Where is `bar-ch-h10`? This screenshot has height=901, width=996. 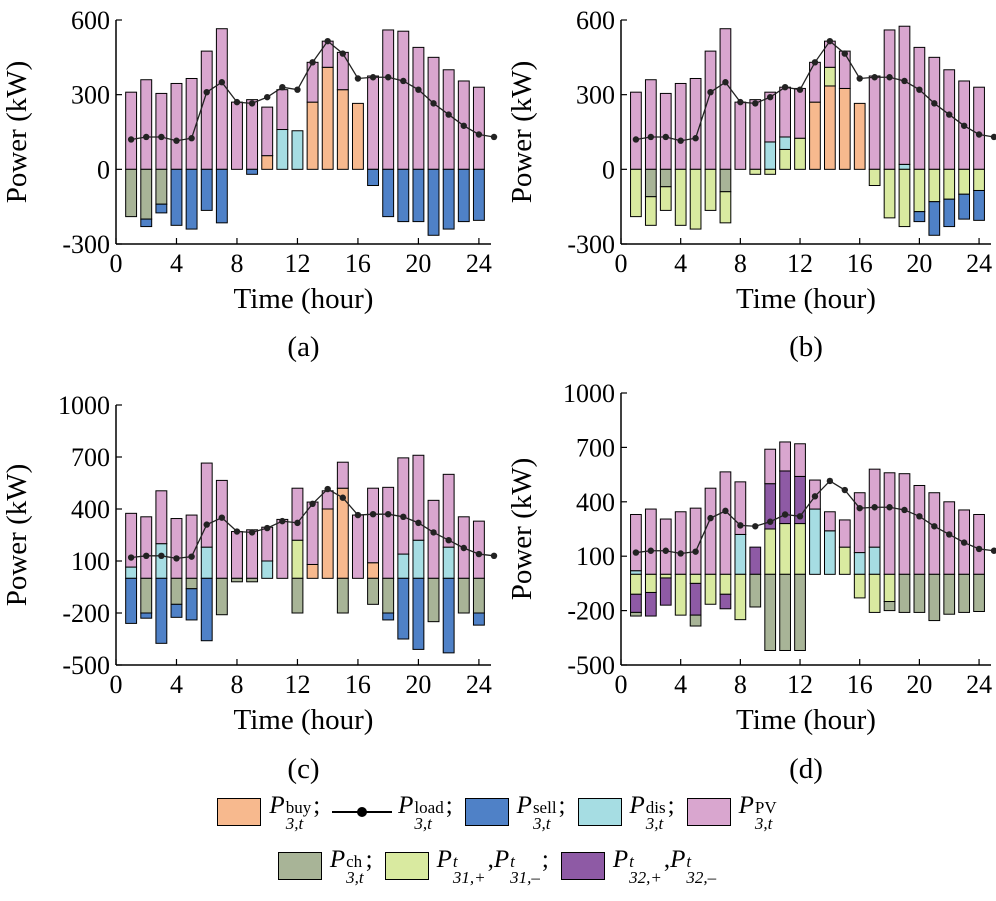 bar-ch-h10 is located at coordinates (770, 612).